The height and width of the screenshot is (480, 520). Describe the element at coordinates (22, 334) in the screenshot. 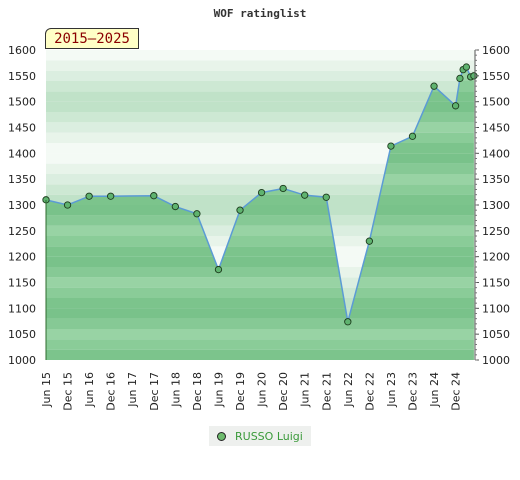

I see `y-tick-label: 1050` at that location.